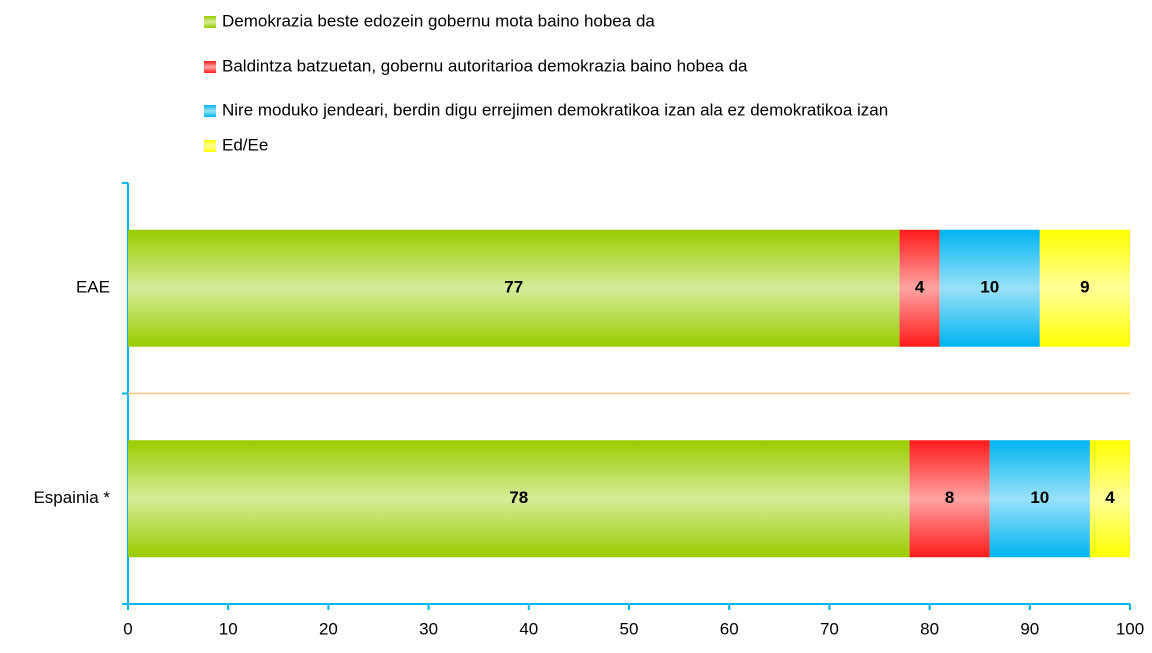 The width and height of the screenshot is (1152, 653). Describe the element at coordinates (93, 287) in the screenshot. I see `category-label: EAE` at that location.